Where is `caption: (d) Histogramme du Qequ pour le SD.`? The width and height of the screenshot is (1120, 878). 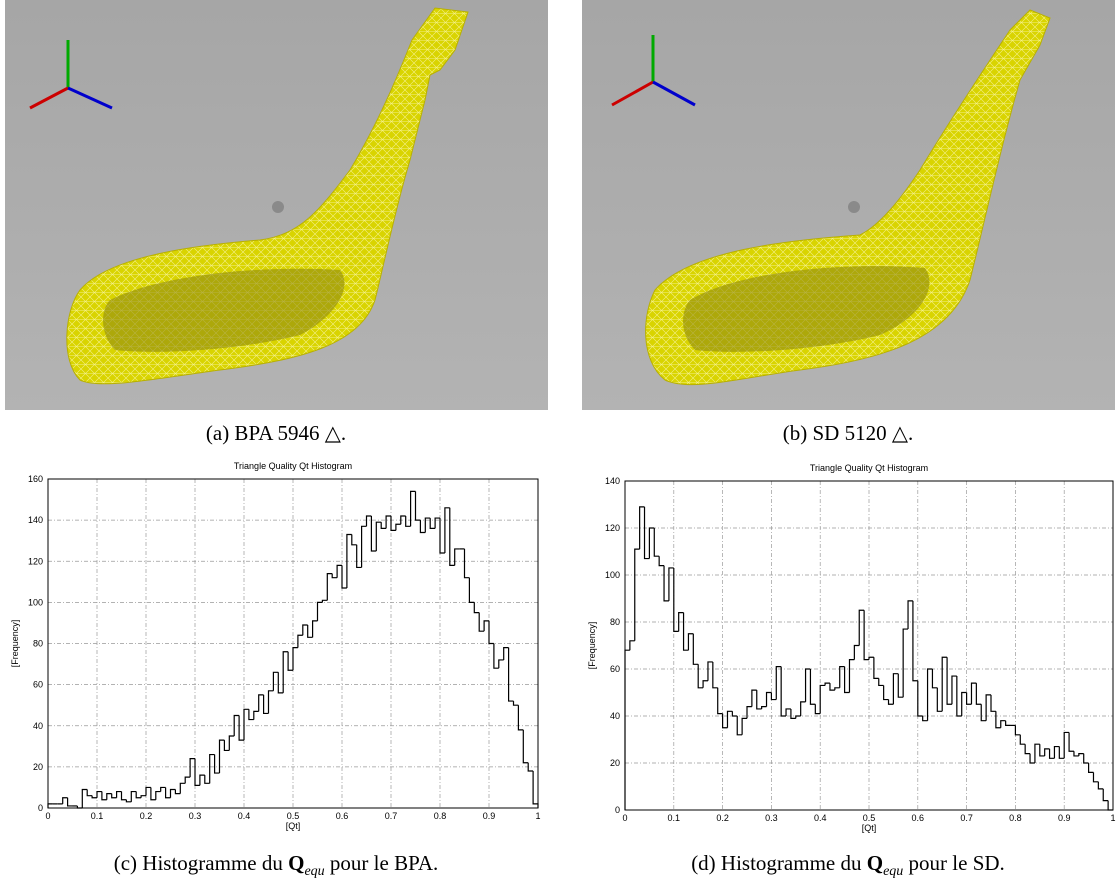
caption: (d) Histogramme du Qequ pour le SD. is located at coordinates (848, 864).